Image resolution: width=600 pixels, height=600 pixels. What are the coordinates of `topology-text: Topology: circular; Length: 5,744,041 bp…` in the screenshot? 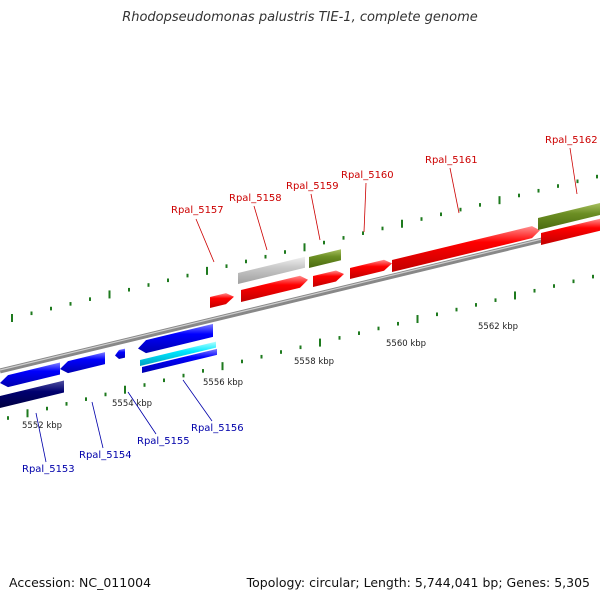 It's located at (418, 582).